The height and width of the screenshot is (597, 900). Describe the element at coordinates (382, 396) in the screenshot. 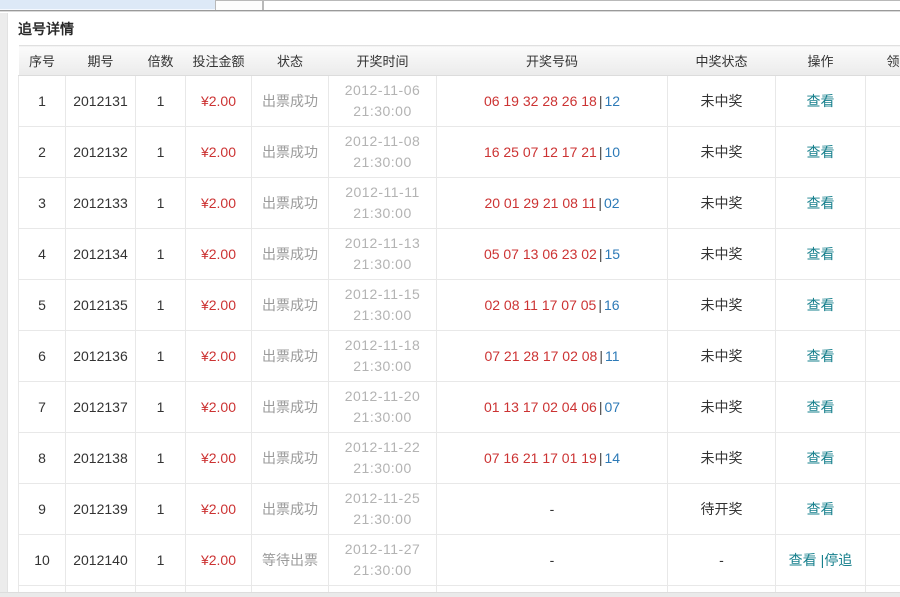

I see `draw-date: 2012-11-20` at that location.